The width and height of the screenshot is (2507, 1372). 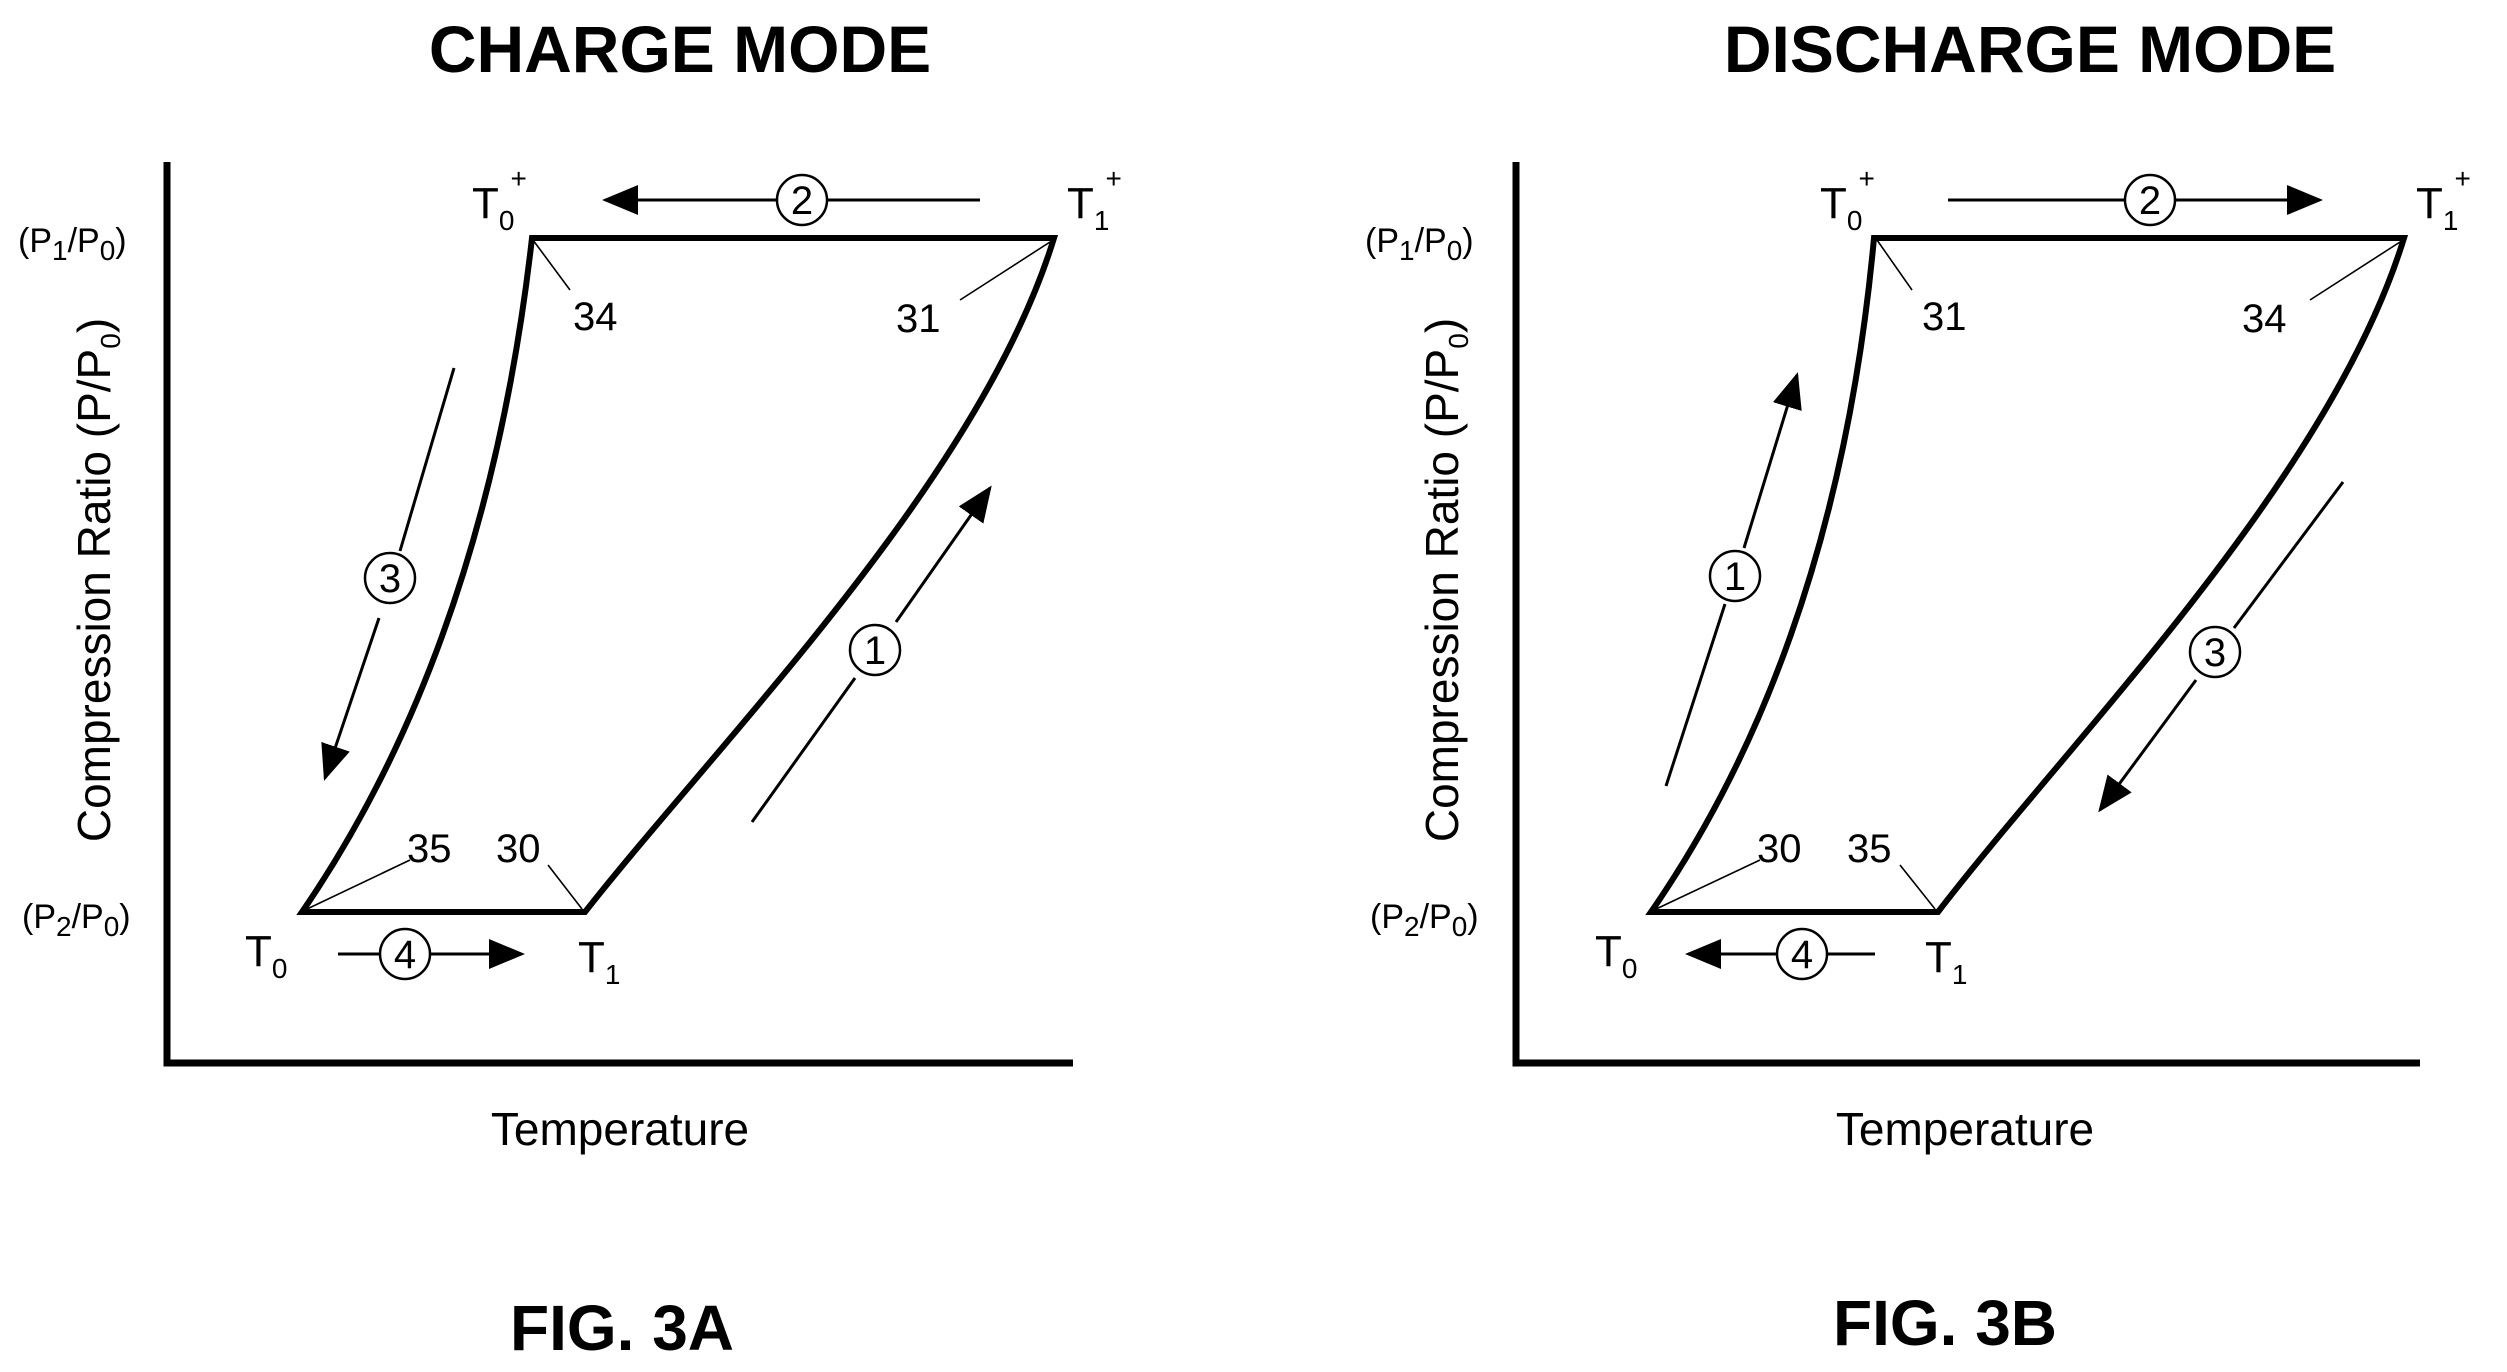 What do you see at coordinates (680, 49) in the screenshot?
I see `panel-title: CHARGE MODE` at bounding box center [680, 49].